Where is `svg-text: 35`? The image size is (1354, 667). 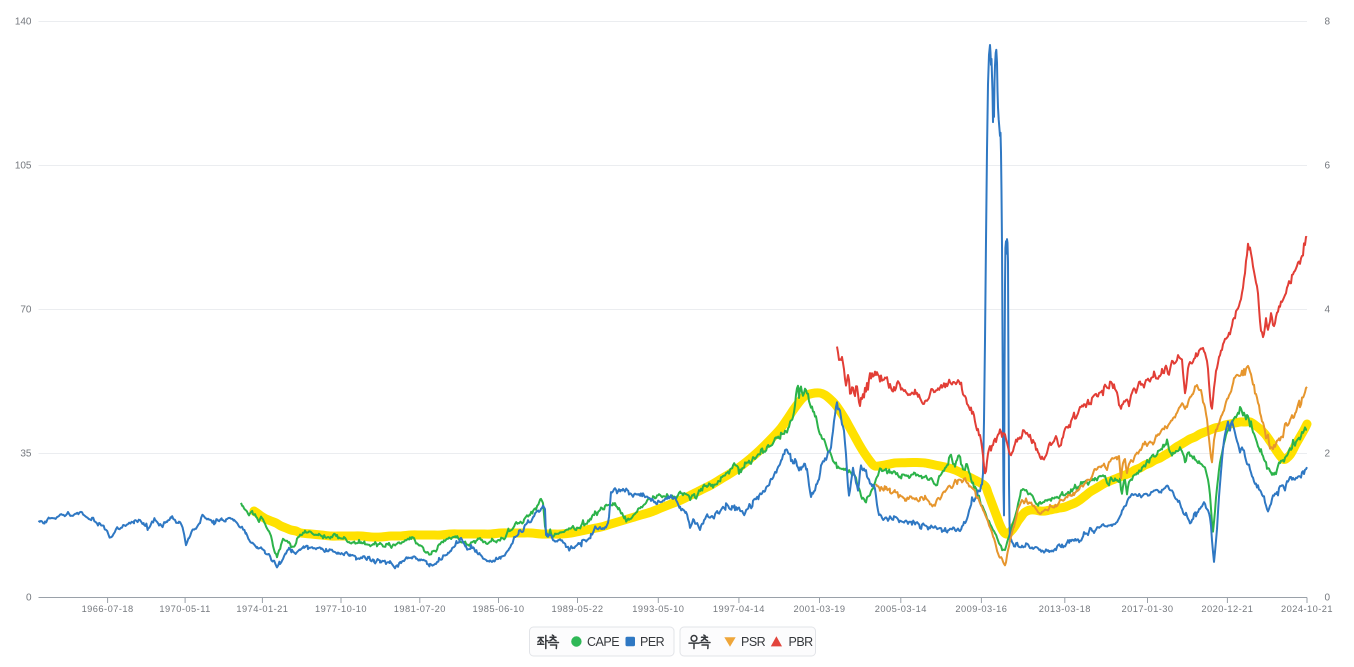
svg-text: 35 is located at coordinates (26, 454).